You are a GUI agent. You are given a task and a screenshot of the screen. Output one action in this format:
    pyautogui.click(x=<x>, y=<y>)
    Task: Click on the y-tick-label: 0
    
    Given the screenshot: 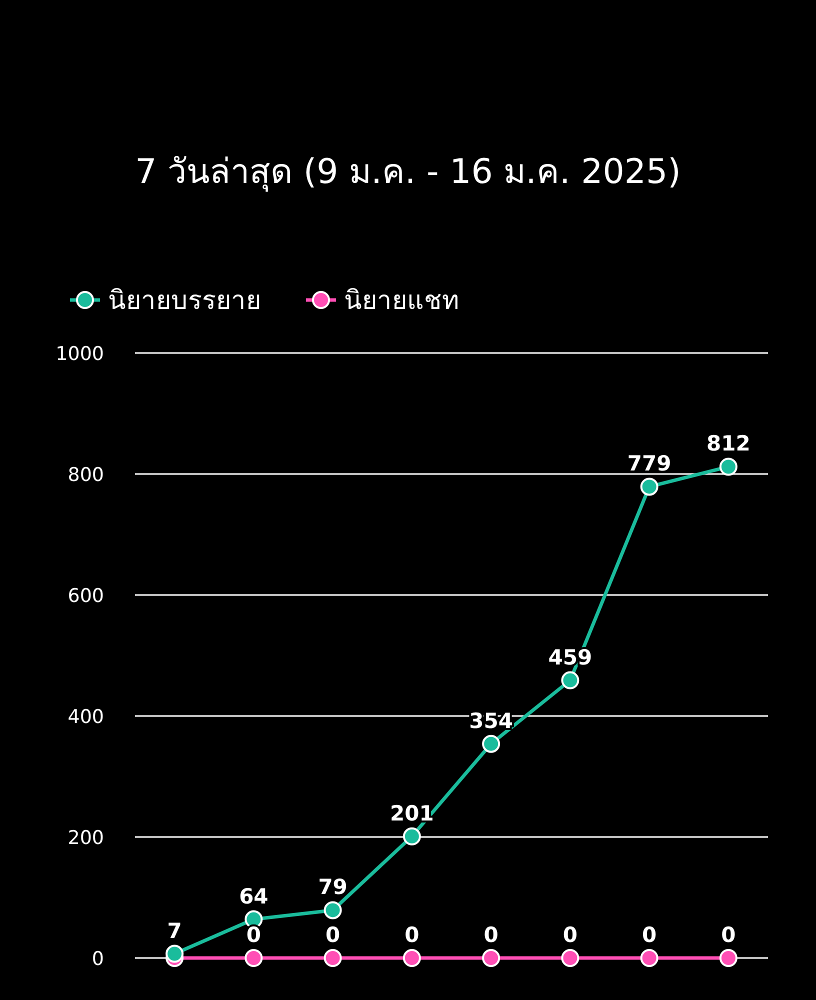 What is the action you would take?
    pyautogui.click(x=98, y=959)
    